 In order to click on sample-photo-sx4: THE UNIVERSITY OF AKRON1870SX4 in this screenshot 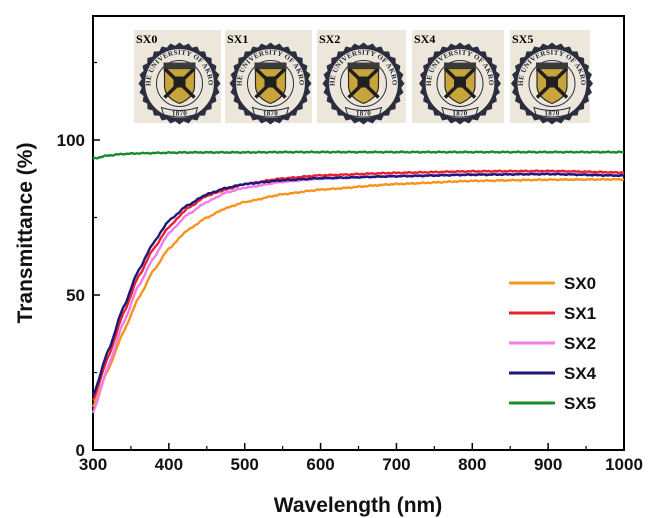, I will do `click(458, 77)`.